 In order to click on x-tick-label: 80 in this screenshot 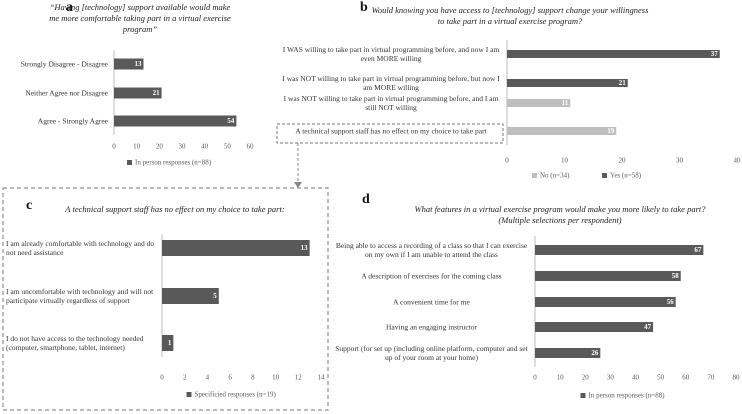, I will do `click(737, 378)`.